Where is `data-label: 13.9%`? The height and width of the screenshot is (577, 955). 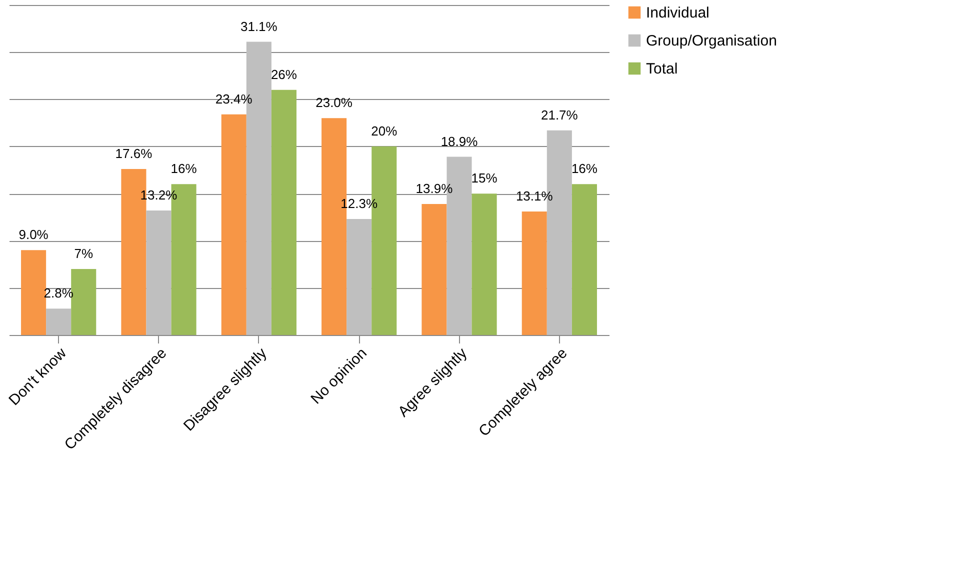
data-label: 13.9% is located at coordinates (435, 188).